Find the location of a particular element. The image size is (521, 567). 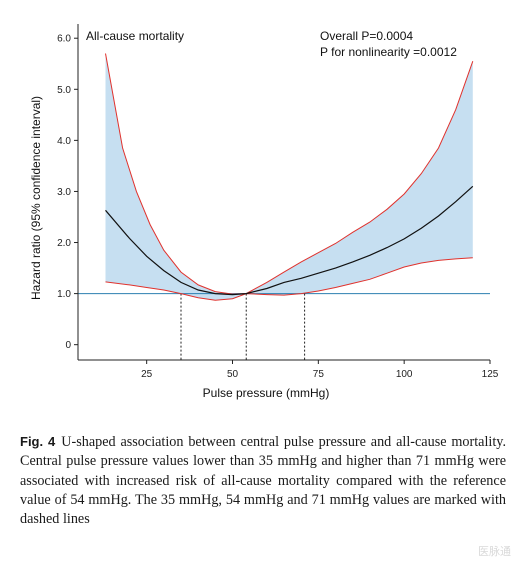

x-tick-label: 75 is located at coordinates (319, 374).